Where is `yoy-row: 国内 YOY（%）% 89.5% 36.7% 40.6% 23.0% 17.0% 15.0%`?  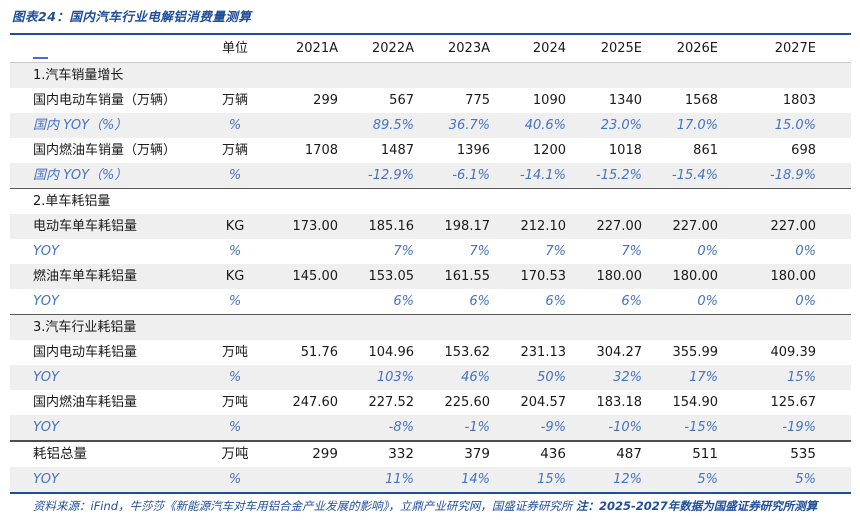
yoy-row: 国内 YOY（%）% 89.5% 36.7% 40.6% 23.0% 17.0% 15.0% is located at coordinates (430, 125).